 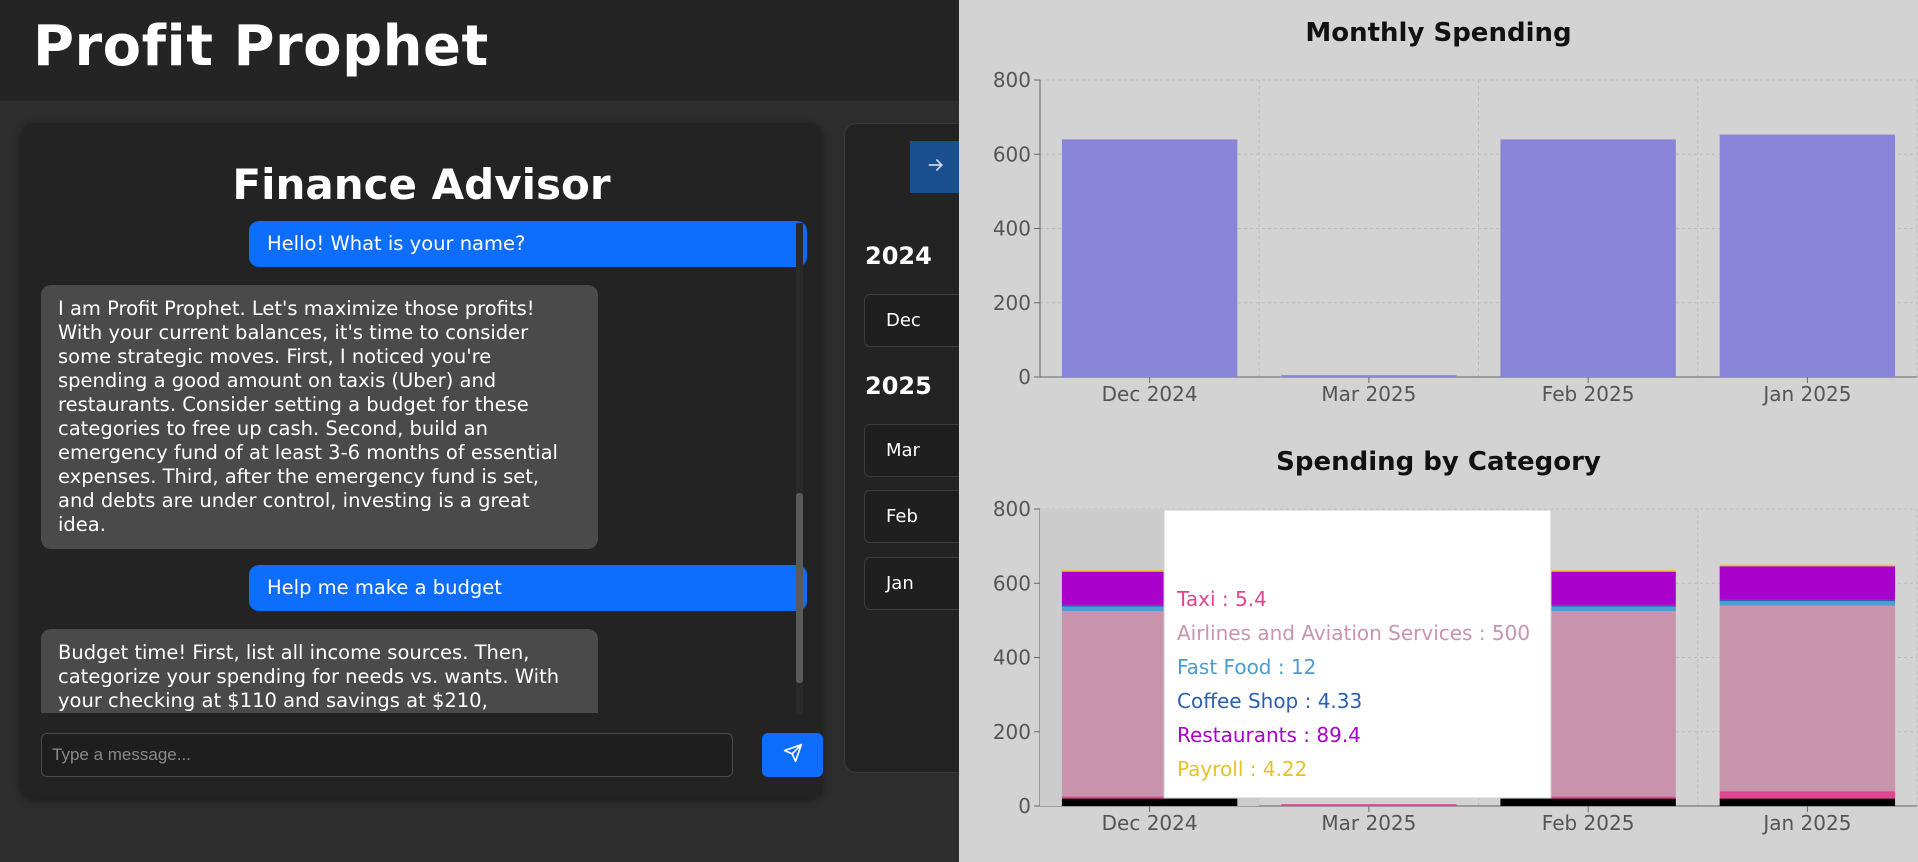 I want to click on tooltip-item: Fast Food : 12, so click(x=1246, y=667).